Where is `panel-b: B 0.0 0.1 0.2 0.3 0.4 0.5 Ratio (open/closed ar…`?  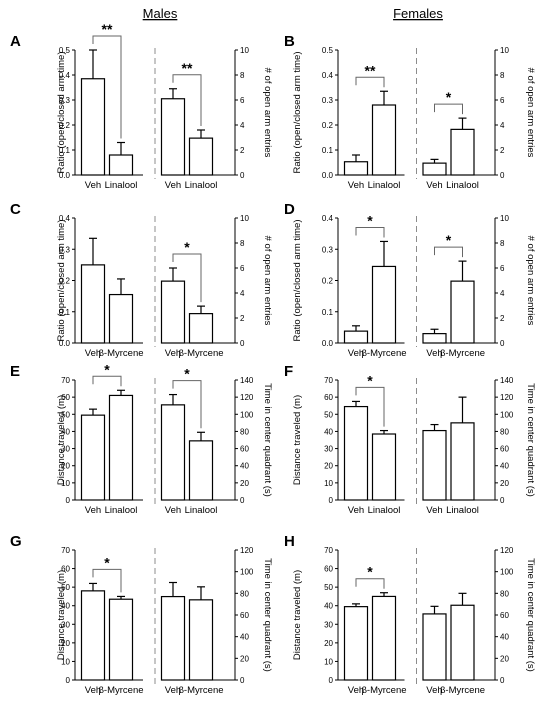 panel-b: B 0.0 0.1 0.2 0.3 0.4 0.5 Ratio (open/closed ar… is located at coordinates (410, 112).